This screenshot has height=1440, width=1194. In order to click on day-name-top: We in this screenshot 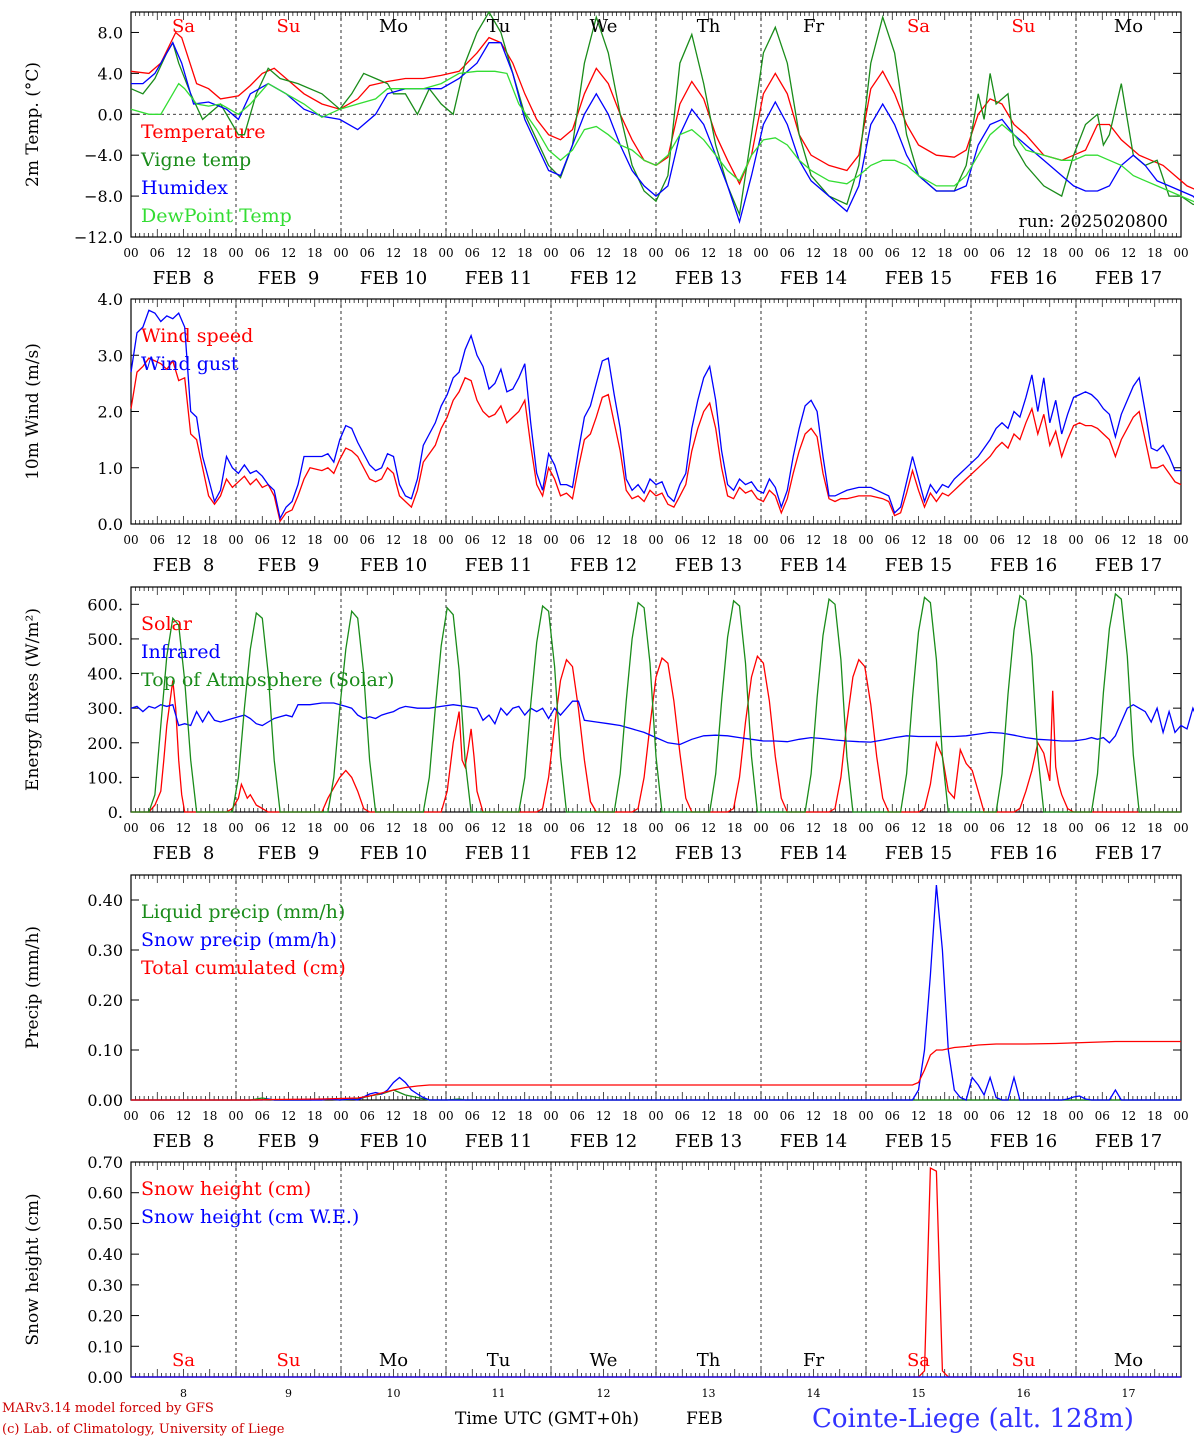, I will do `click(604, 26)`.